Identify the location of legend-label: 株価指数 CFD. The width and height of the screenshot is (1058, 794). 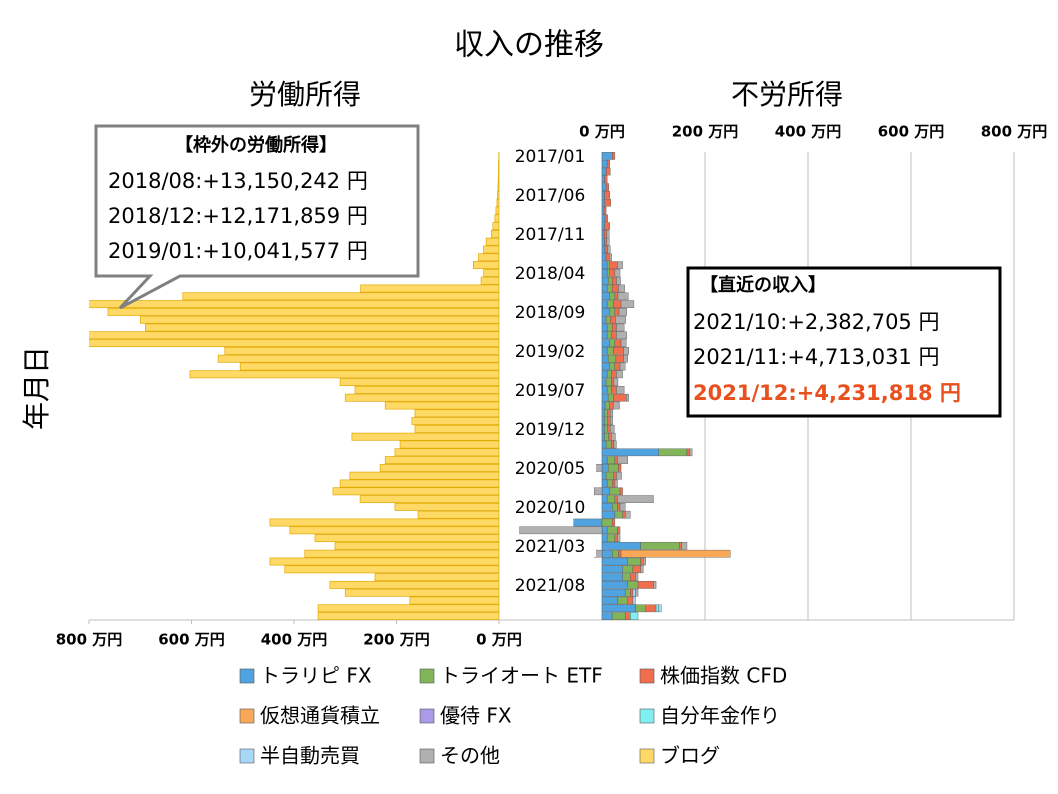
(723, 676).